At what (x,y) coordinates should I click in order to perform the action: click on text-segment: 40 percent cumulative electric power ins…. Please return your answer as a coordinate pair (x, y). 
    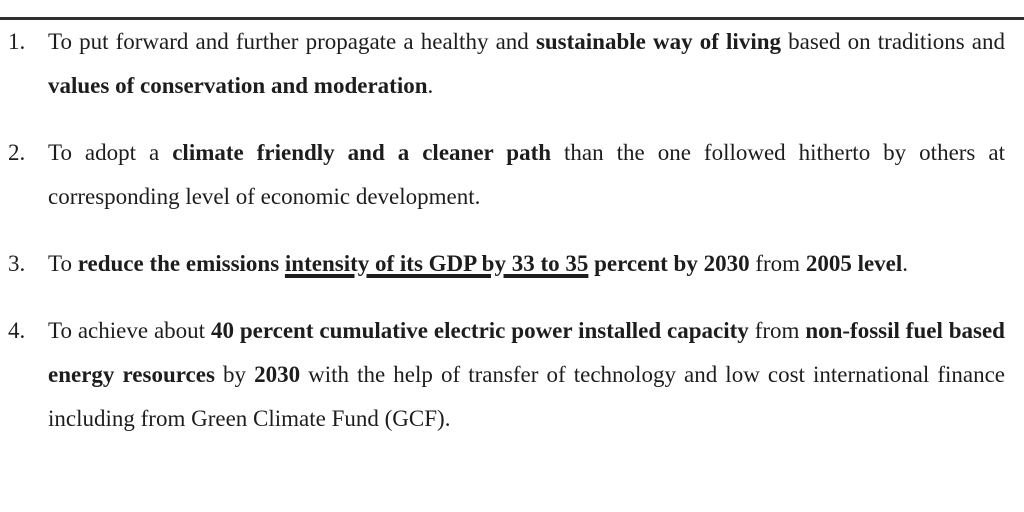
    Looking at the image, I should click on (479, 330).